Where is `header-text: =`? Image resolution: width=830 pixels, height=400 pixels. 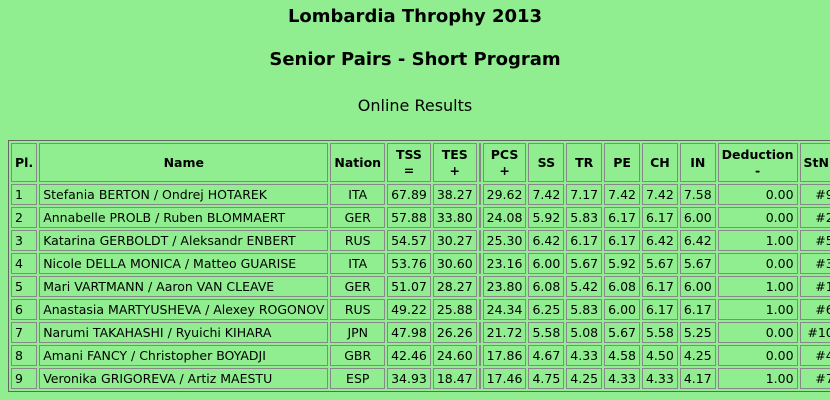
header-text: = is located at coordinates (409, 170).